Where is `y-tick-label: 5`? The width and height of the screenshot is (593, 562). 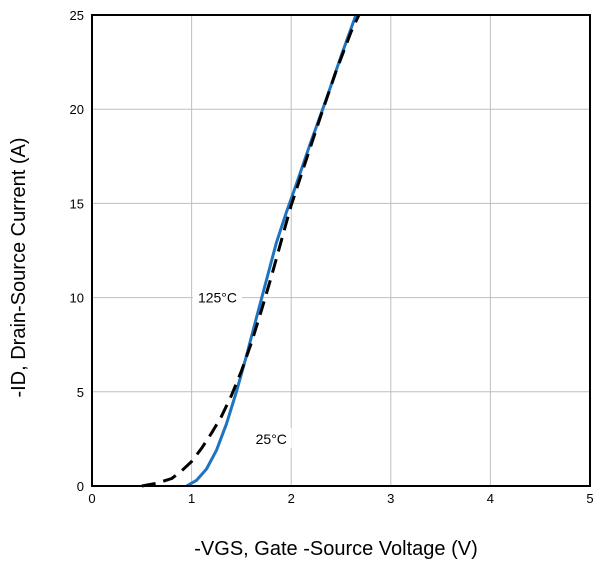
y-tick-label: 5 is located at coordinates (80, 392).